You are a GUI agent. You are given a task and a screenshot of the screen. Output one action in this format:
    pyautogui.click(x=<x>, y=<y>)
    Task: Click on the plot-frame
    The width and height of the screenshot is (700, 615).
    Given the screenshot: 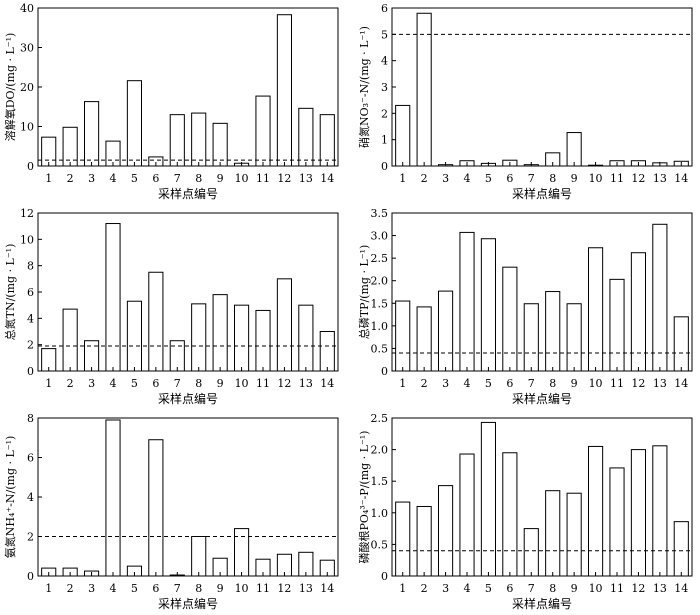 What is the action you would take?
    pyautogui.click(x=188, y=497)
    